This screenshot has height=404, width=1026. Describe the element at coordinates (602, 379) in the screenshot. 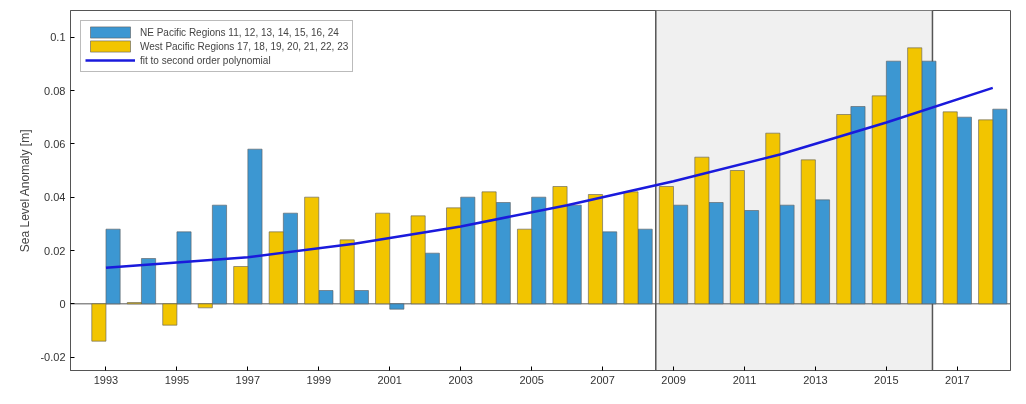

I see `x-tick-label: 2007` at that location.